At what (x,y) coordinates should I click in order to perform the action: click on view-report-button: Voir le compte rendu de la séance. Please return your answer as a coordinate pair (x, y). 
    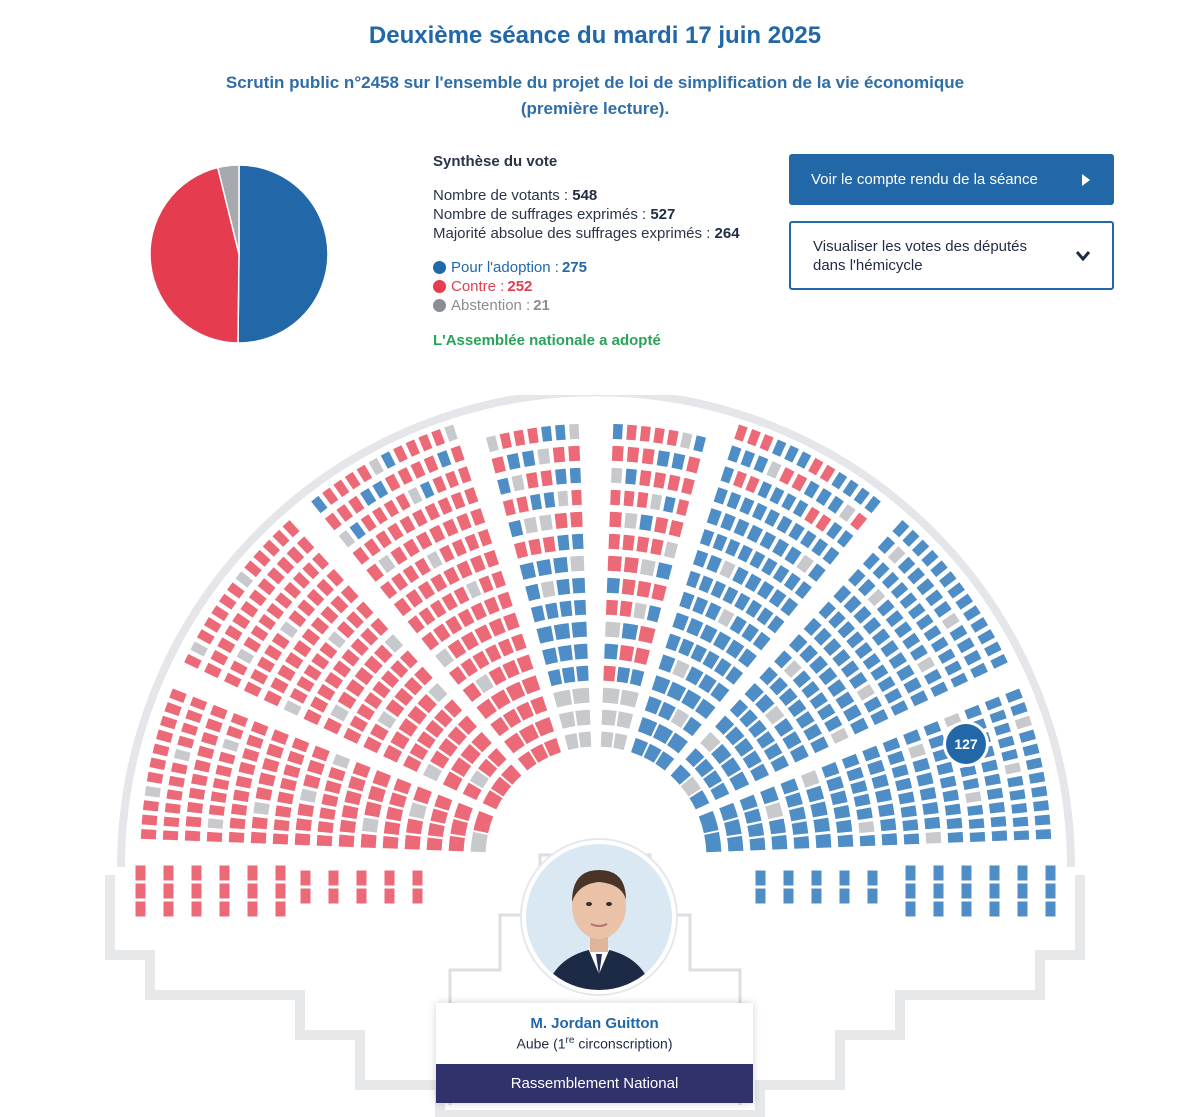
    Looking at the image, I should click on (951, 179).